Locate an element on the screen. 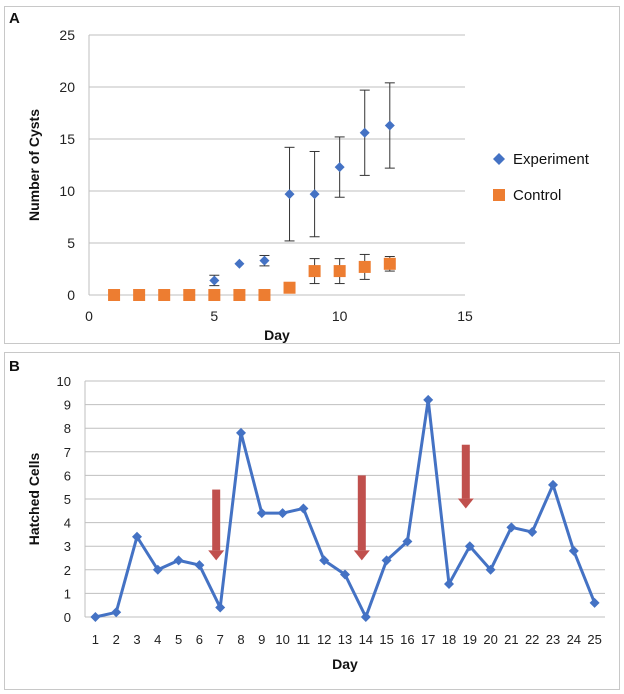  panel-a-letter: A is located at coordinates (14, 18).